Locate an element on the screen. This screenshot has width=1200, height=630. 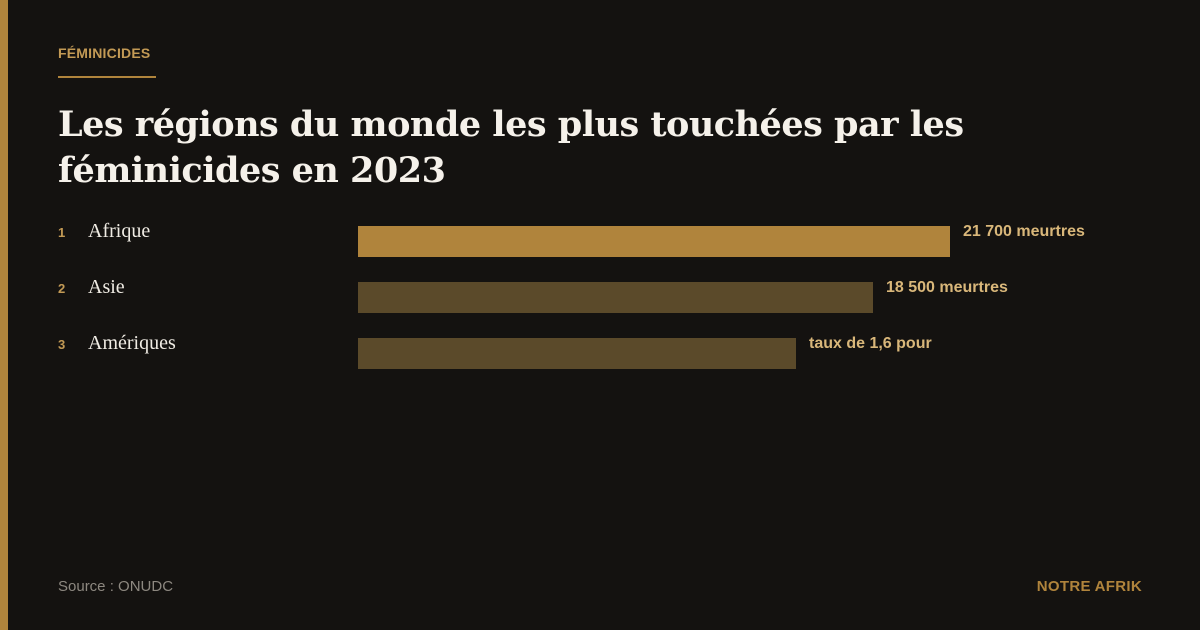
region: Asie is located at coordinates (106, 287).